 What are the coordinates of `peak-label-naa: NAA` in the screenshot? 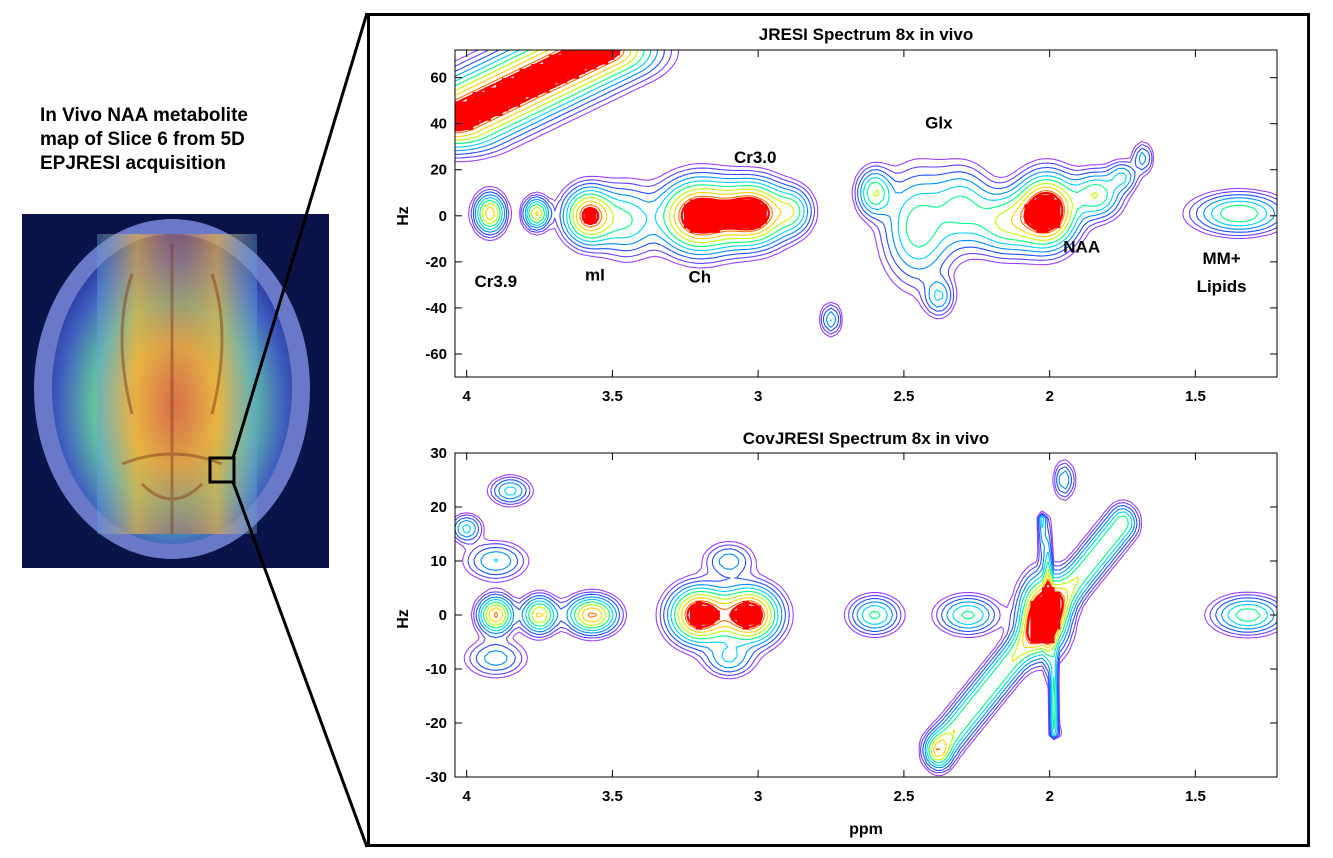 It's located at (1081, 247).